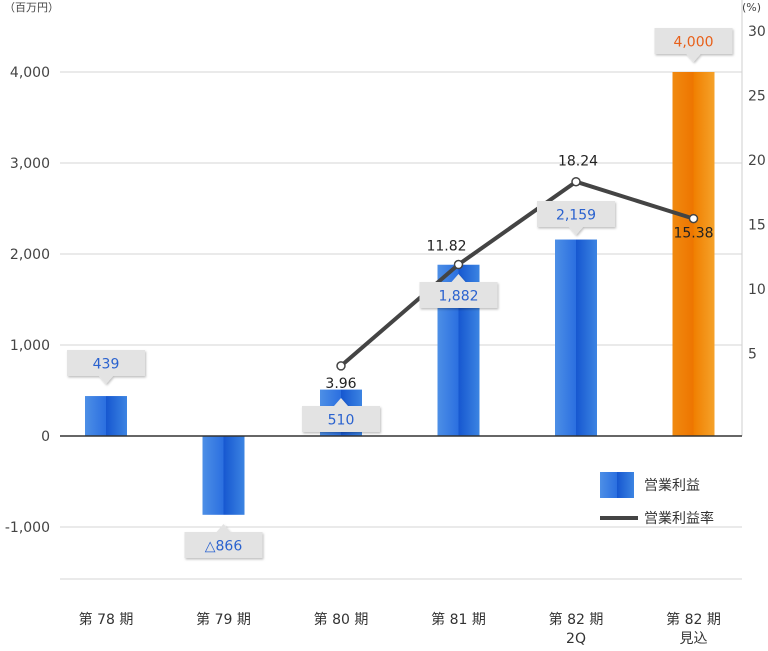 This screenshot has height=651, width=768. Describe the element at coordinates (223, 619) in the screenshot. I see `category-label: 第 79 期` at that location.